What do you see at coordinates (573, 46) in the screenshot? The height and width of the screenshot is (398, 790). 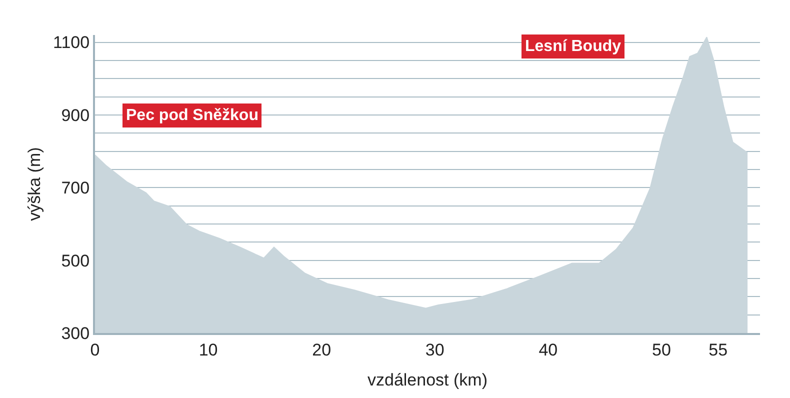 I see `annotation: Lesní Boudy` at bounding box center [573, 46].